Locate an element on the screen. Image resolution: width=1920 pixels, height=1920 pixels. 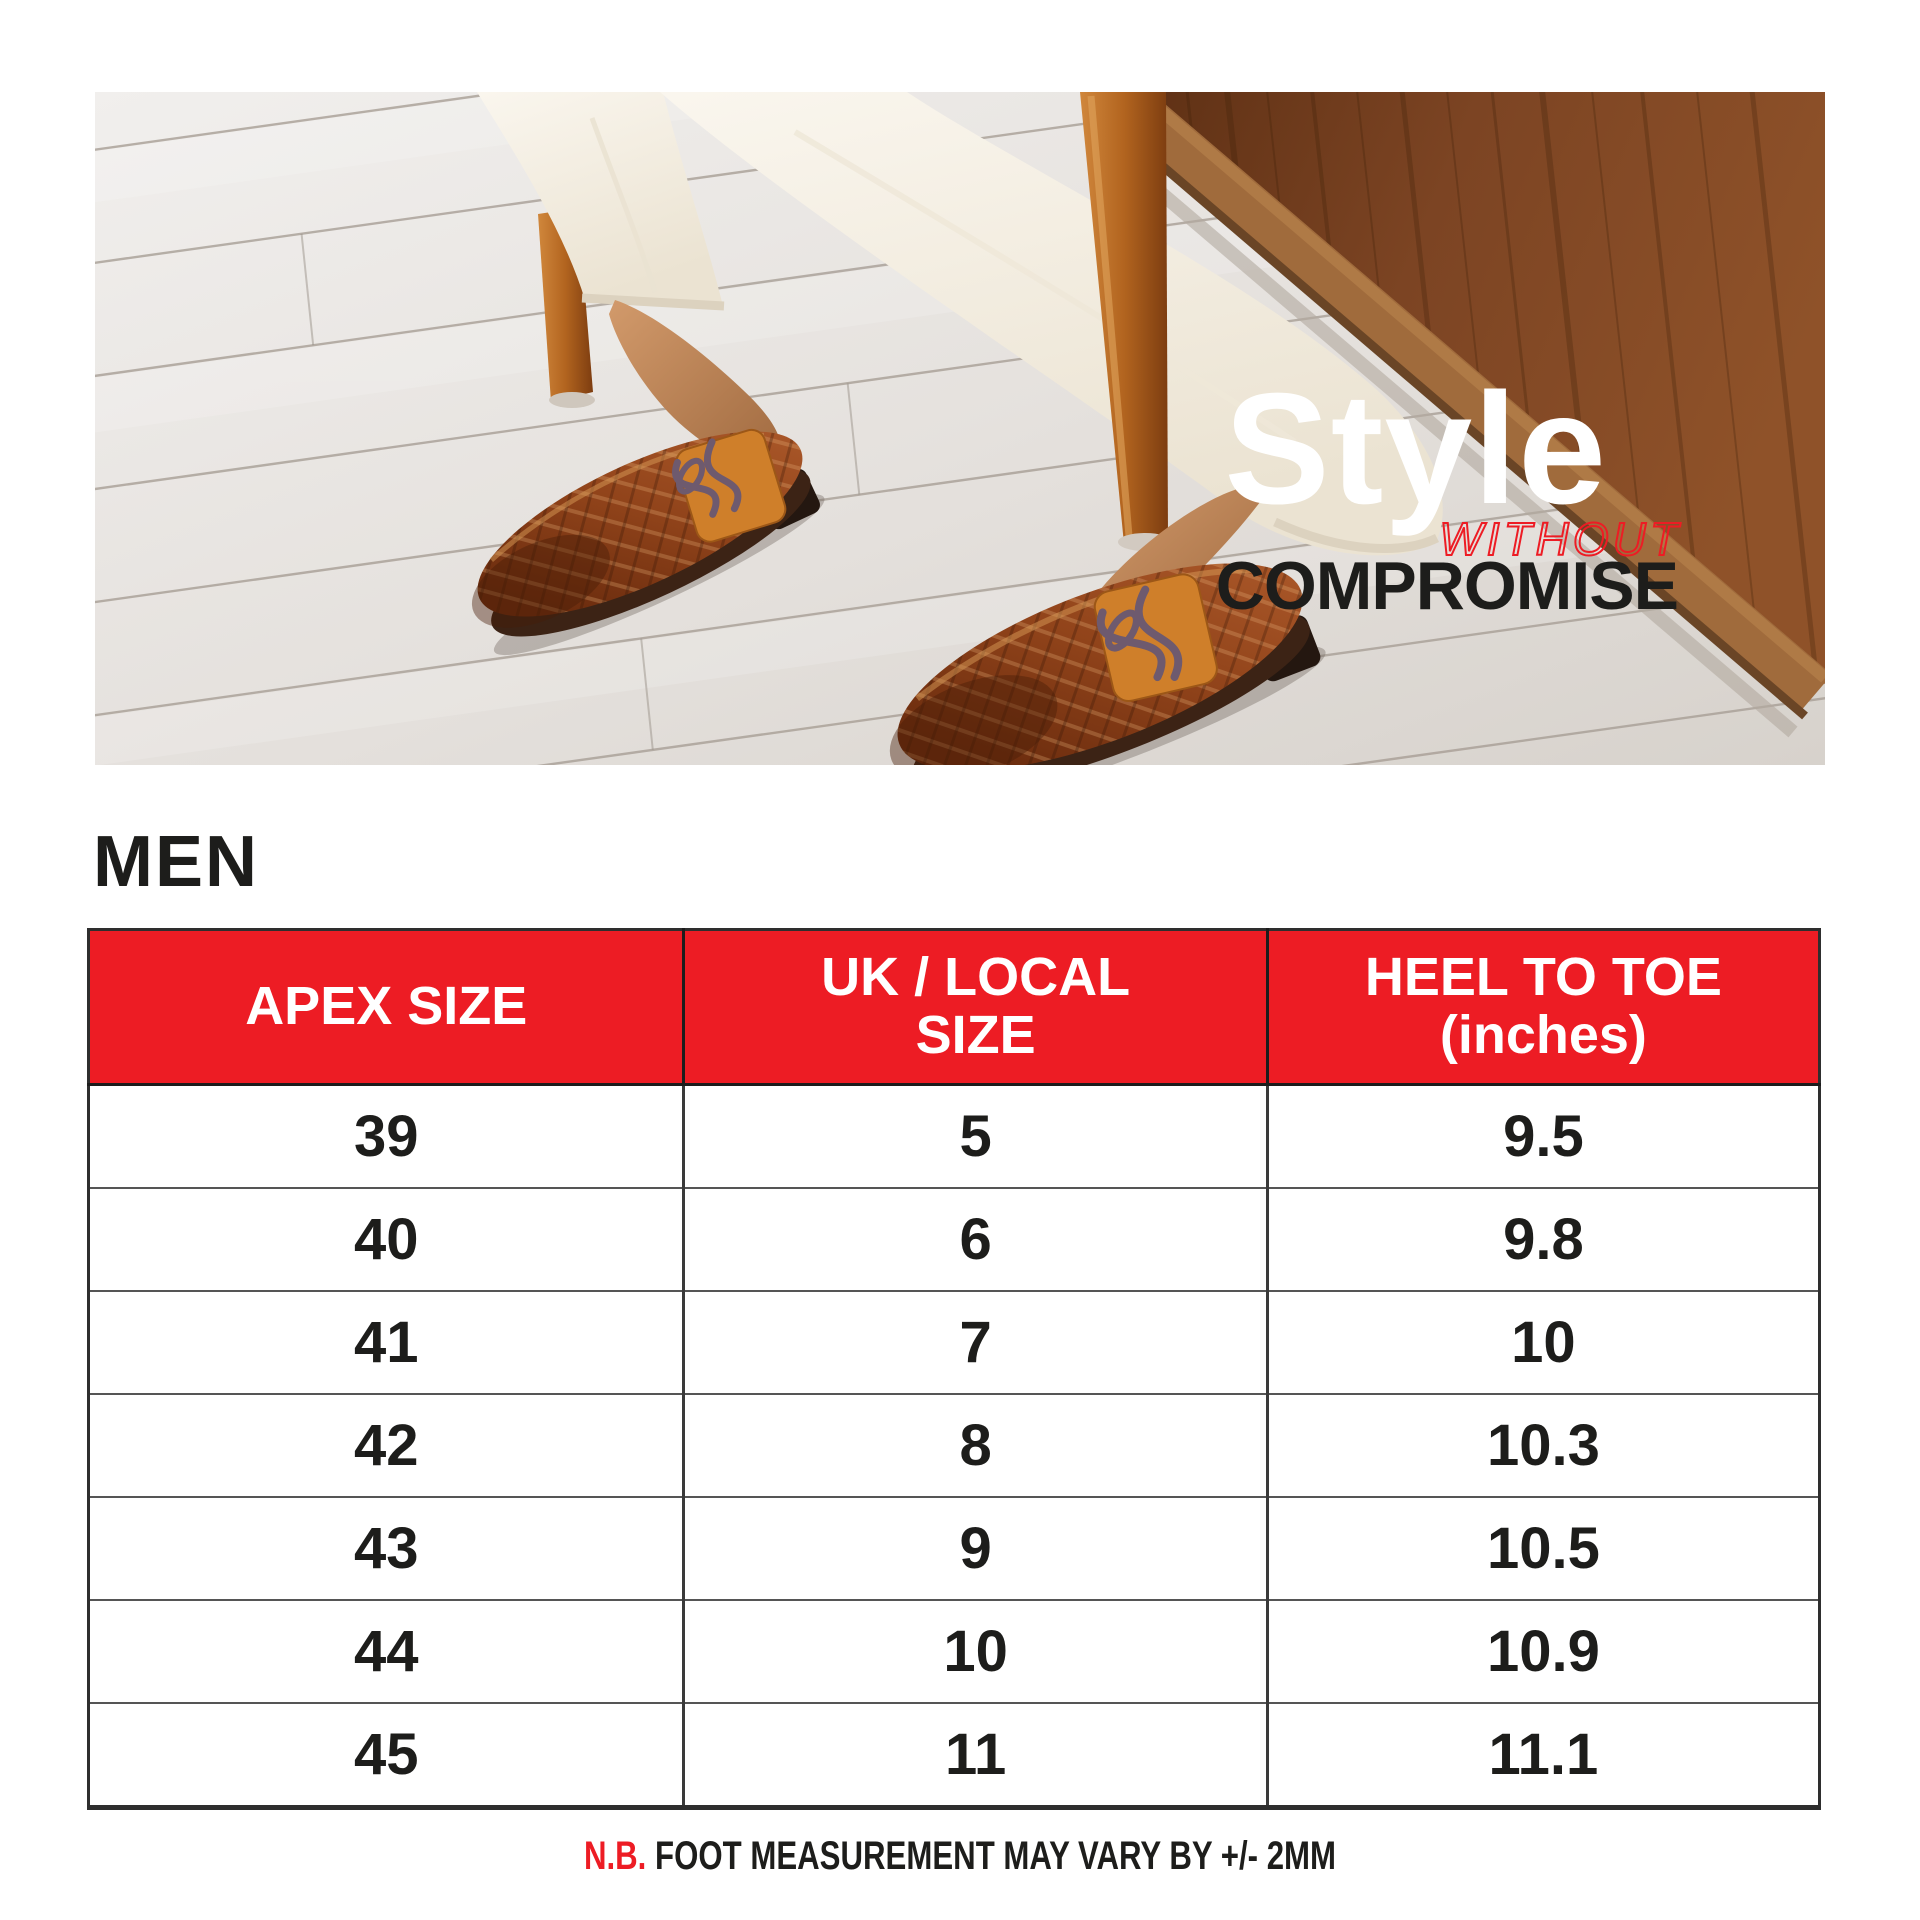
table-row: 44 10 10.9 is located at coordinates (954, 1651).